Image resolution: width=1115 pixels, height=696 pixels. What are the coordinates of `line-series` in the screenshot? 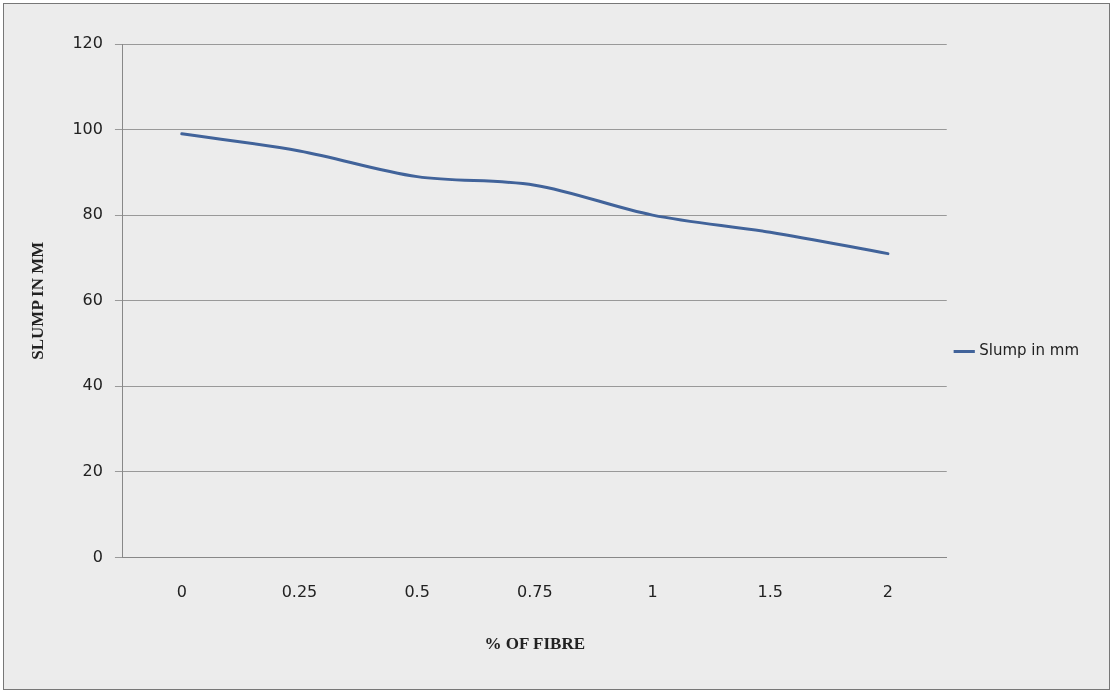 It's located at (535, 194).